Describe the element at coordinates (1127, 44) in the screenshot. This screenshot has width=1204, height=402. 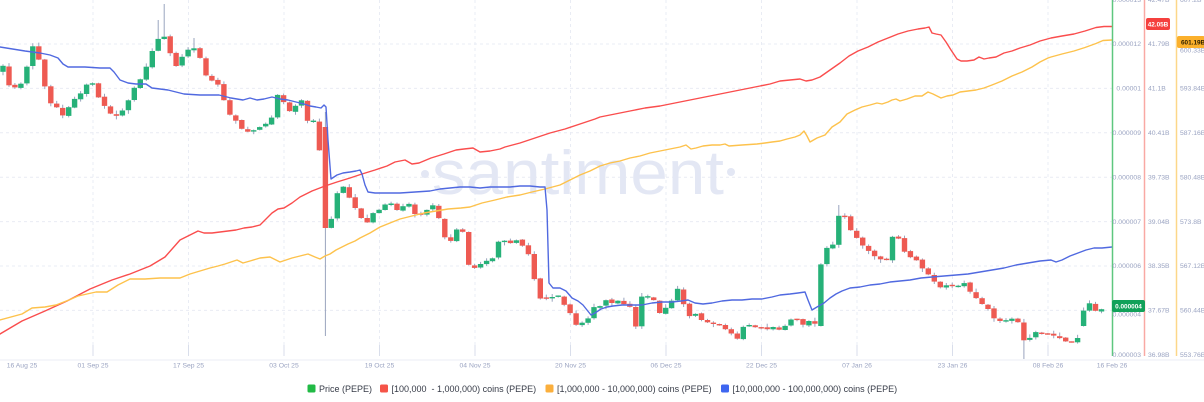
I see `svg-text: 0.000012` at that location.